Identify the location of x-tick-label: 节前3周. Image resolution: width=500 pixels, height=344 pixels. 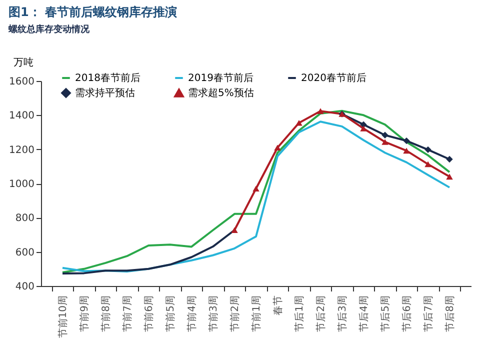
(214, 314).